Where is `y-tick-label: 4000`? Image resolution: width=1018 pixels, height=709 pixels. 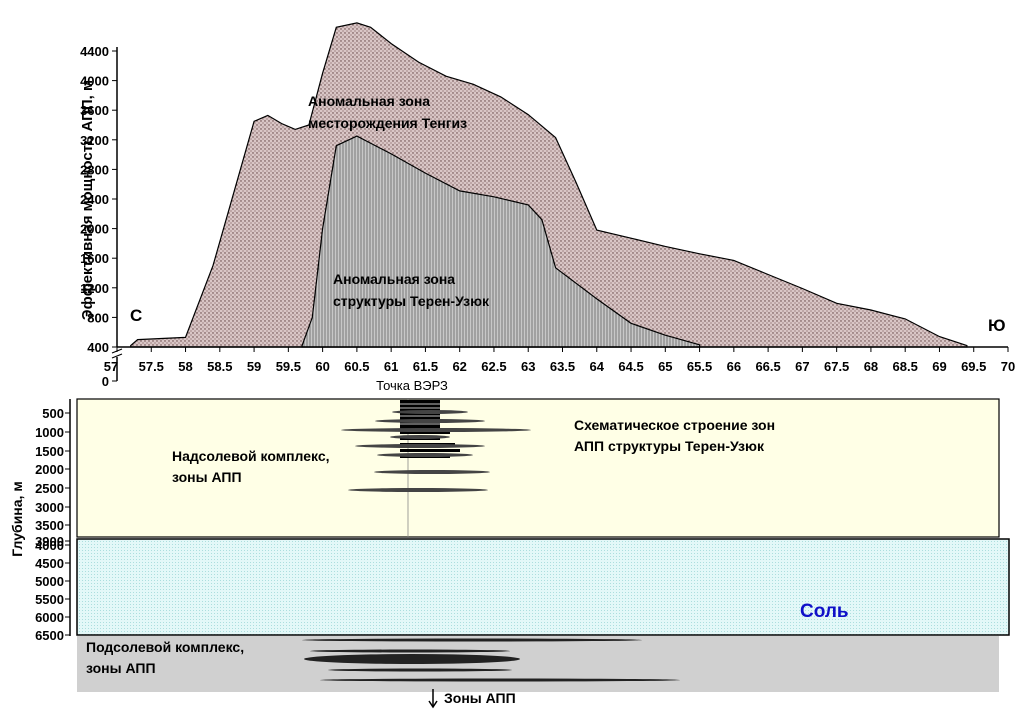 y-tick-label: 4000 is located at coordinates (94, 81).